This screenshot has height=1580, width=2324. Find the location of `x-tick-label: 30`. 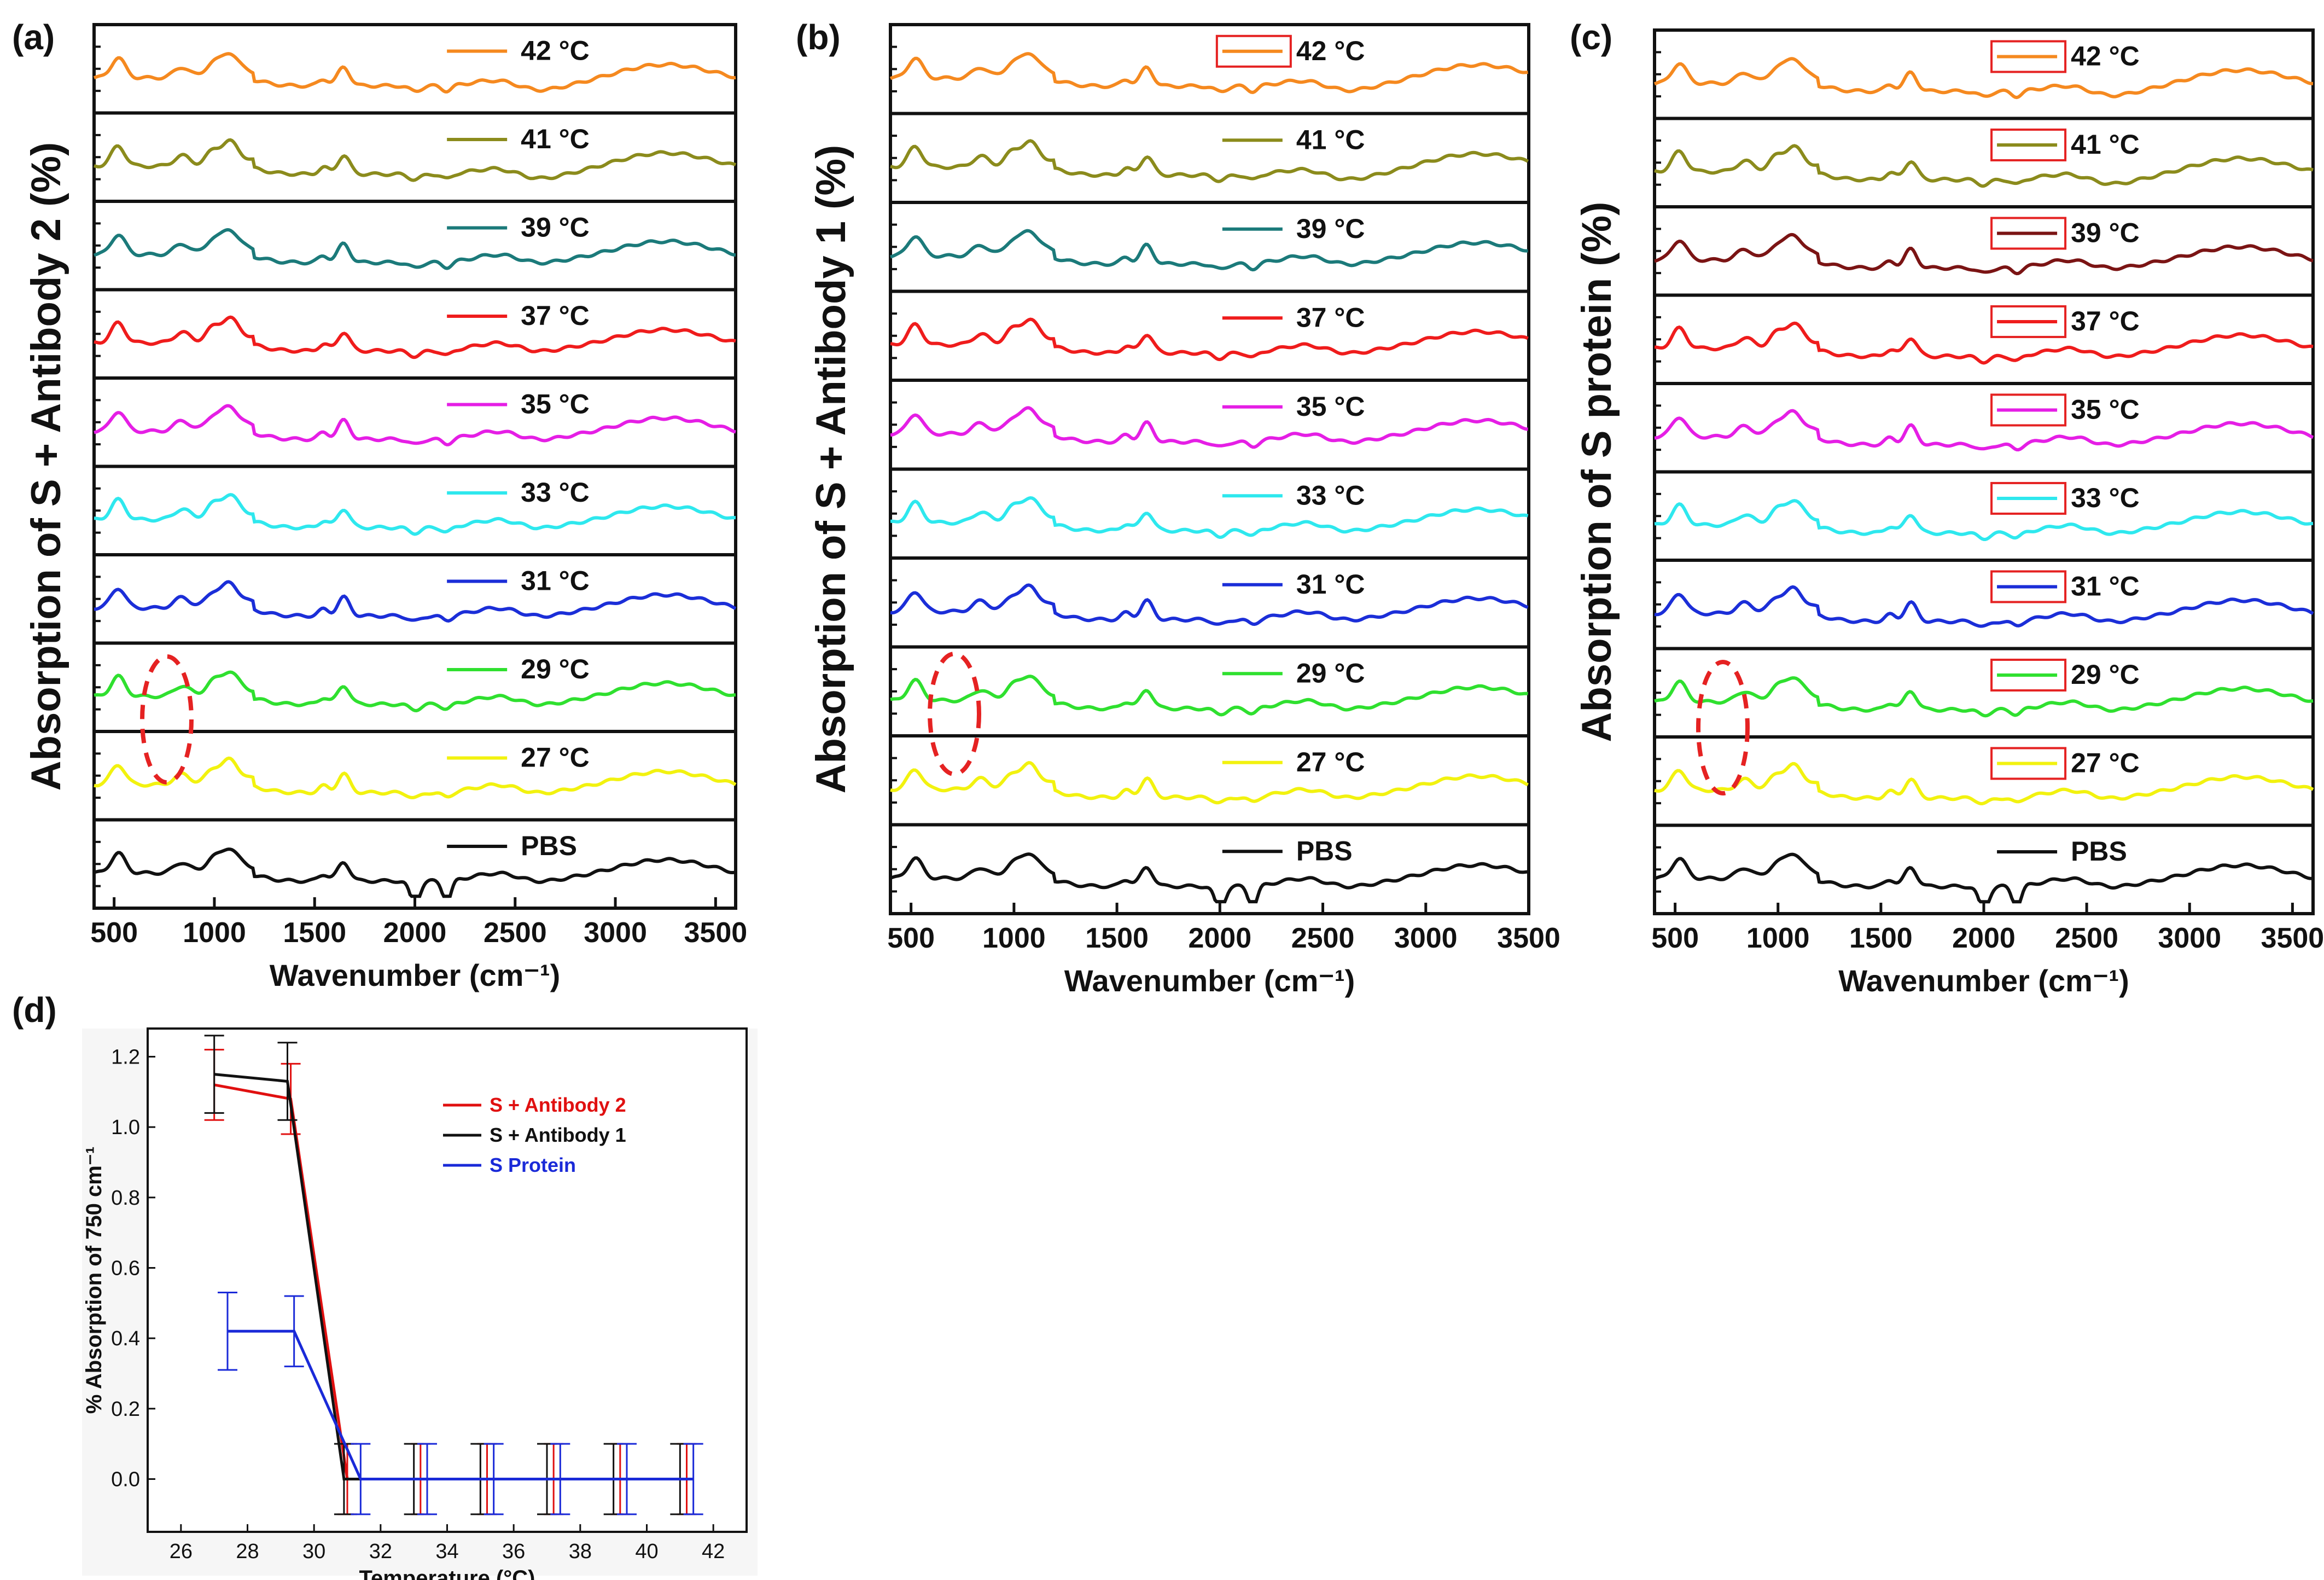

x-tick-label: 30 is located at coordinates (313, 1551).